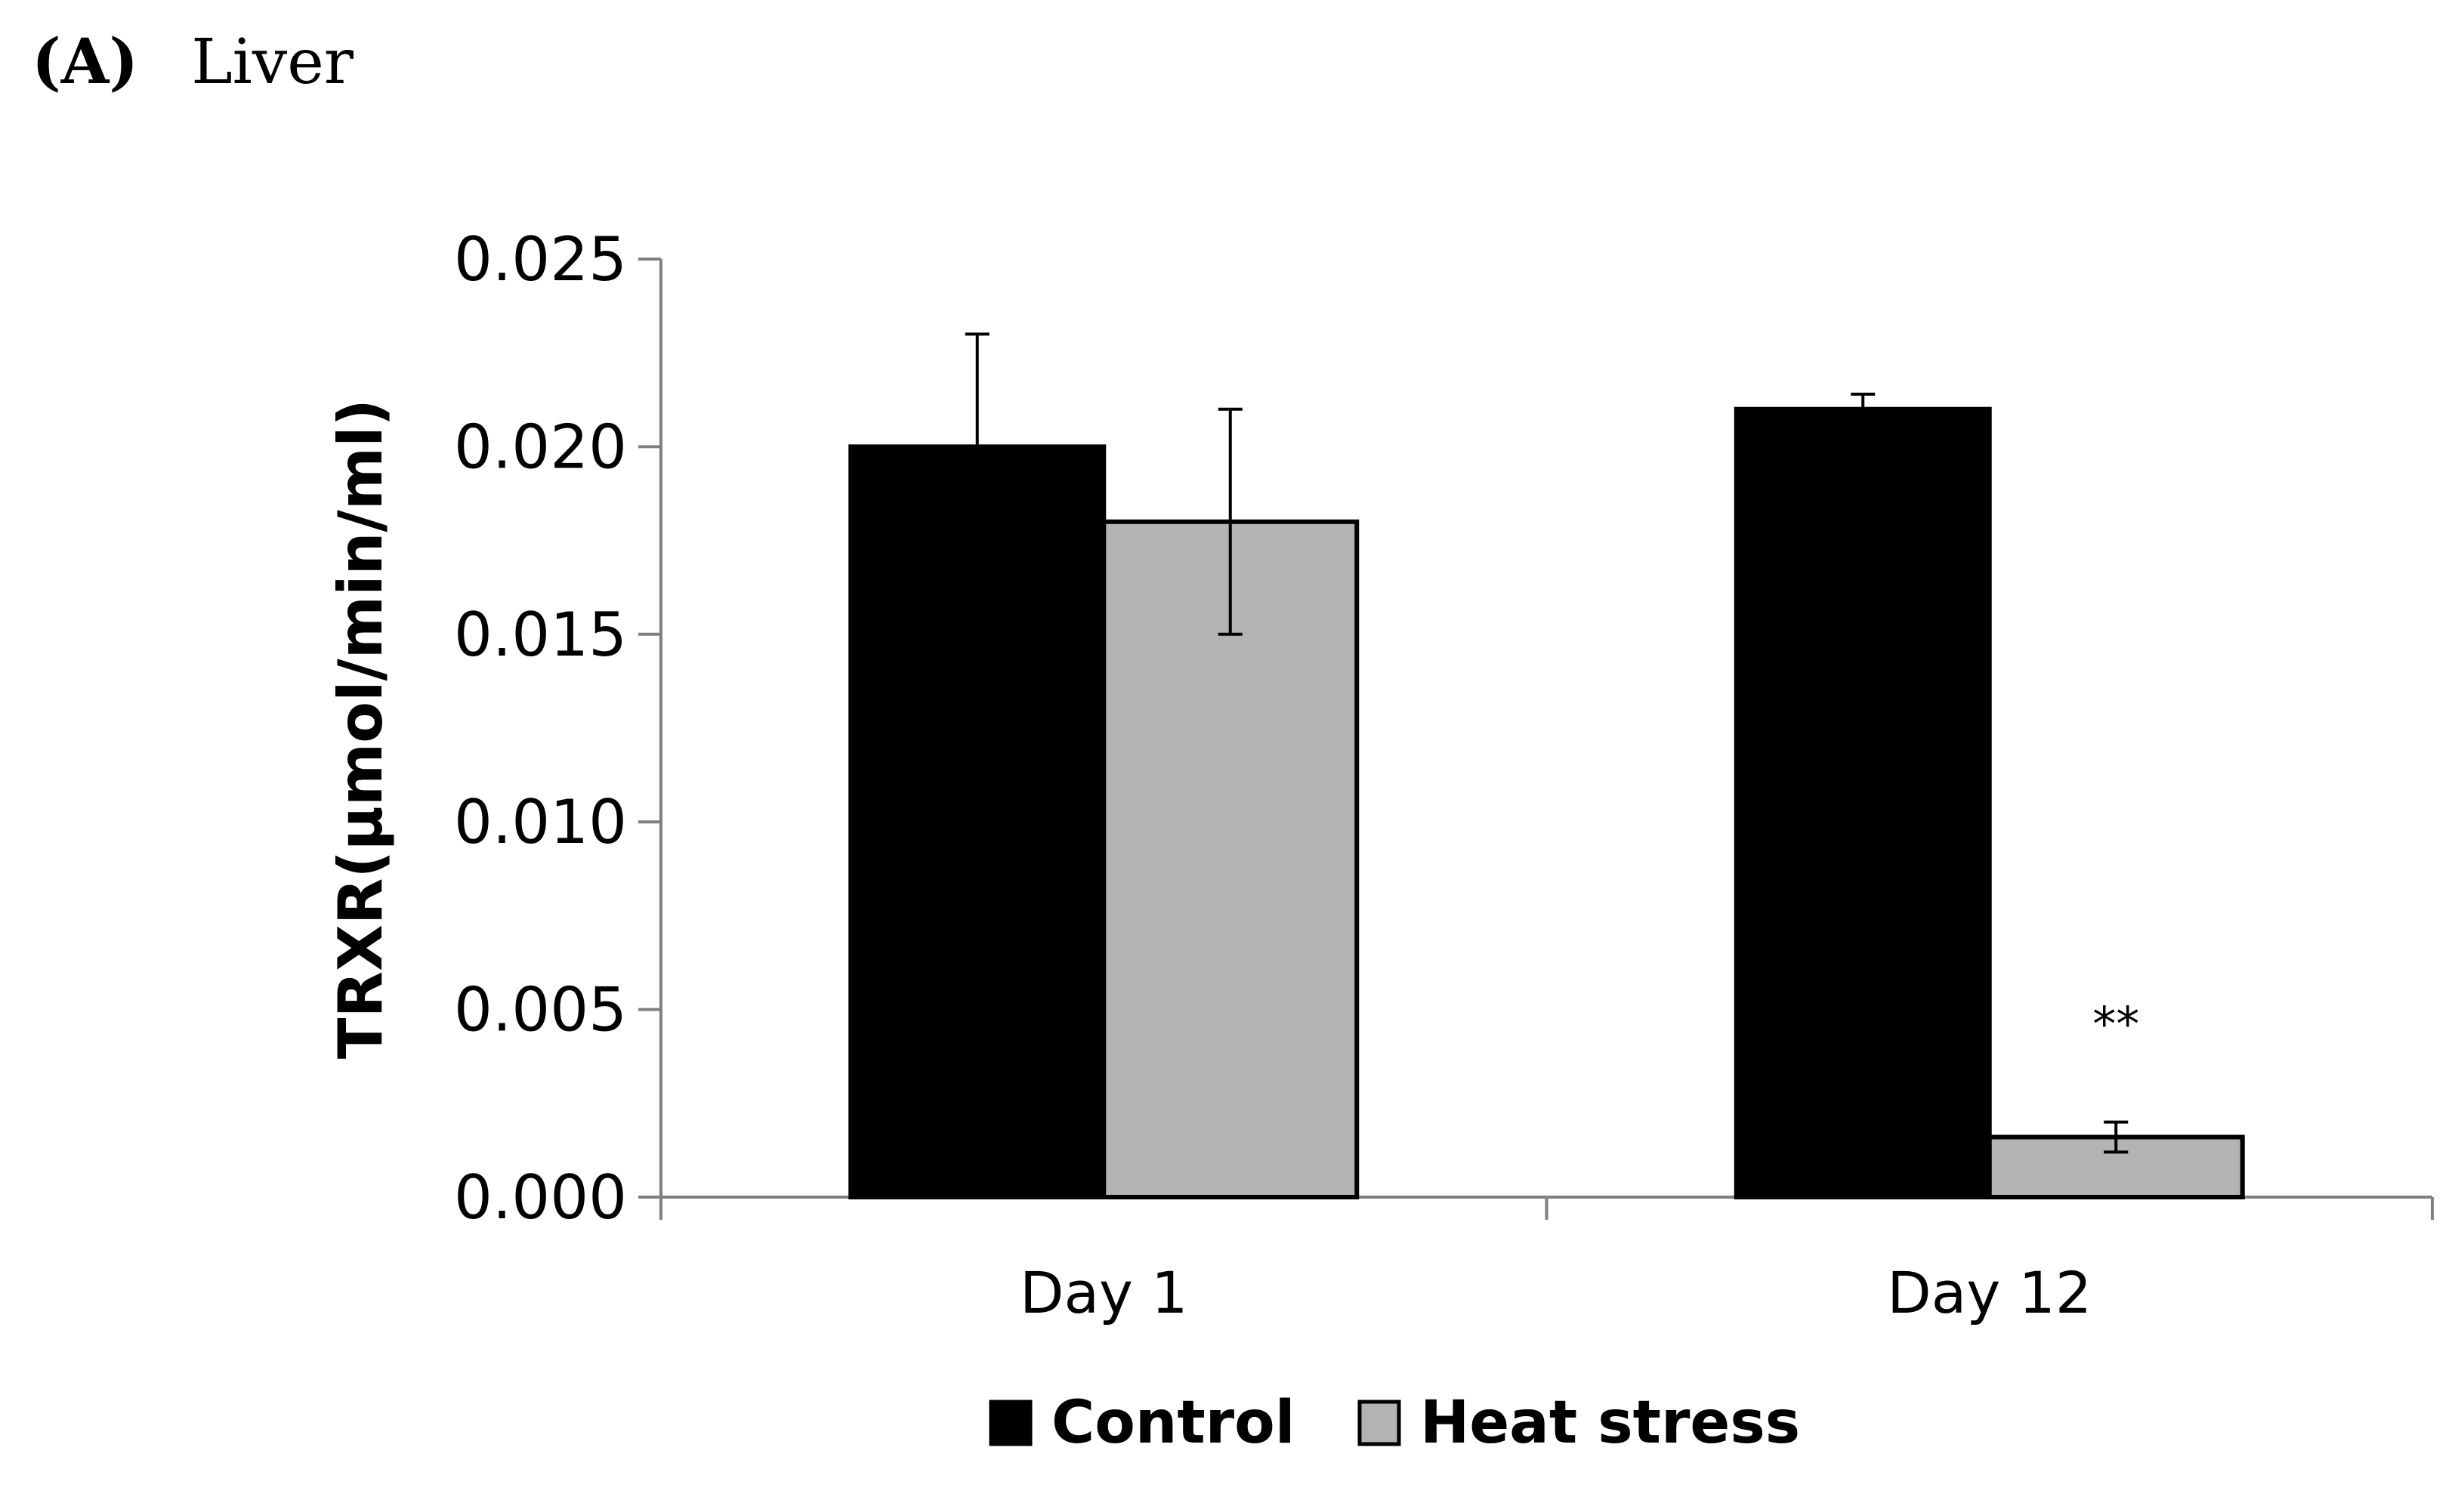  I want to click on y-tick-label: 0.010, so click(541, 822).